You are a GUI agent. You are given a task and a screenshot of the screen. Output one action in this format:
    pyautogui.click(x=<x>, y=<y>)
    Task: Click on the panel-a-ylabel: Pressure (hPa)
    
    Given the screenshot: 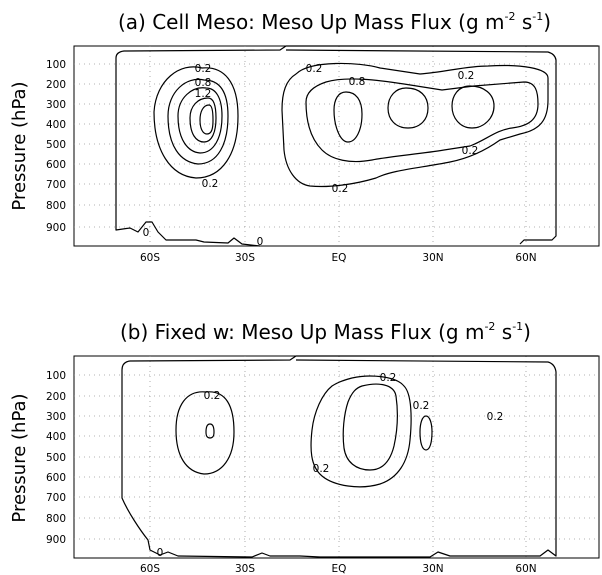 What is the action you would take?
    pyautogui.click(x=19, y=145)
    